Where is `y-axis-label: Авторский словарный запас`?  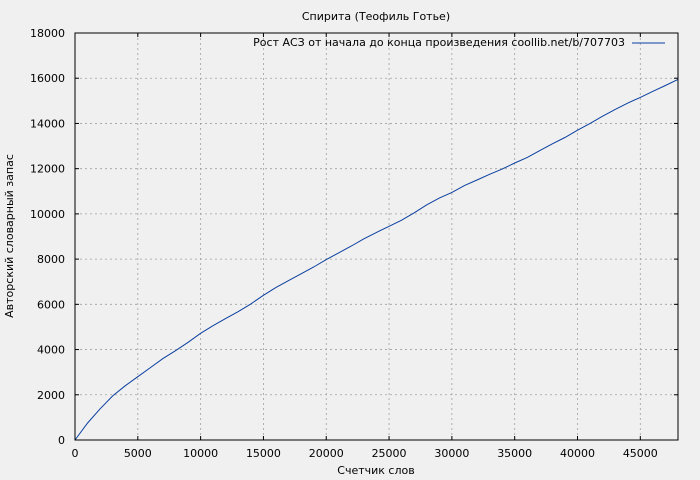
y-axis-label: Авторский словарный запас is located at coordinates (9, 236).